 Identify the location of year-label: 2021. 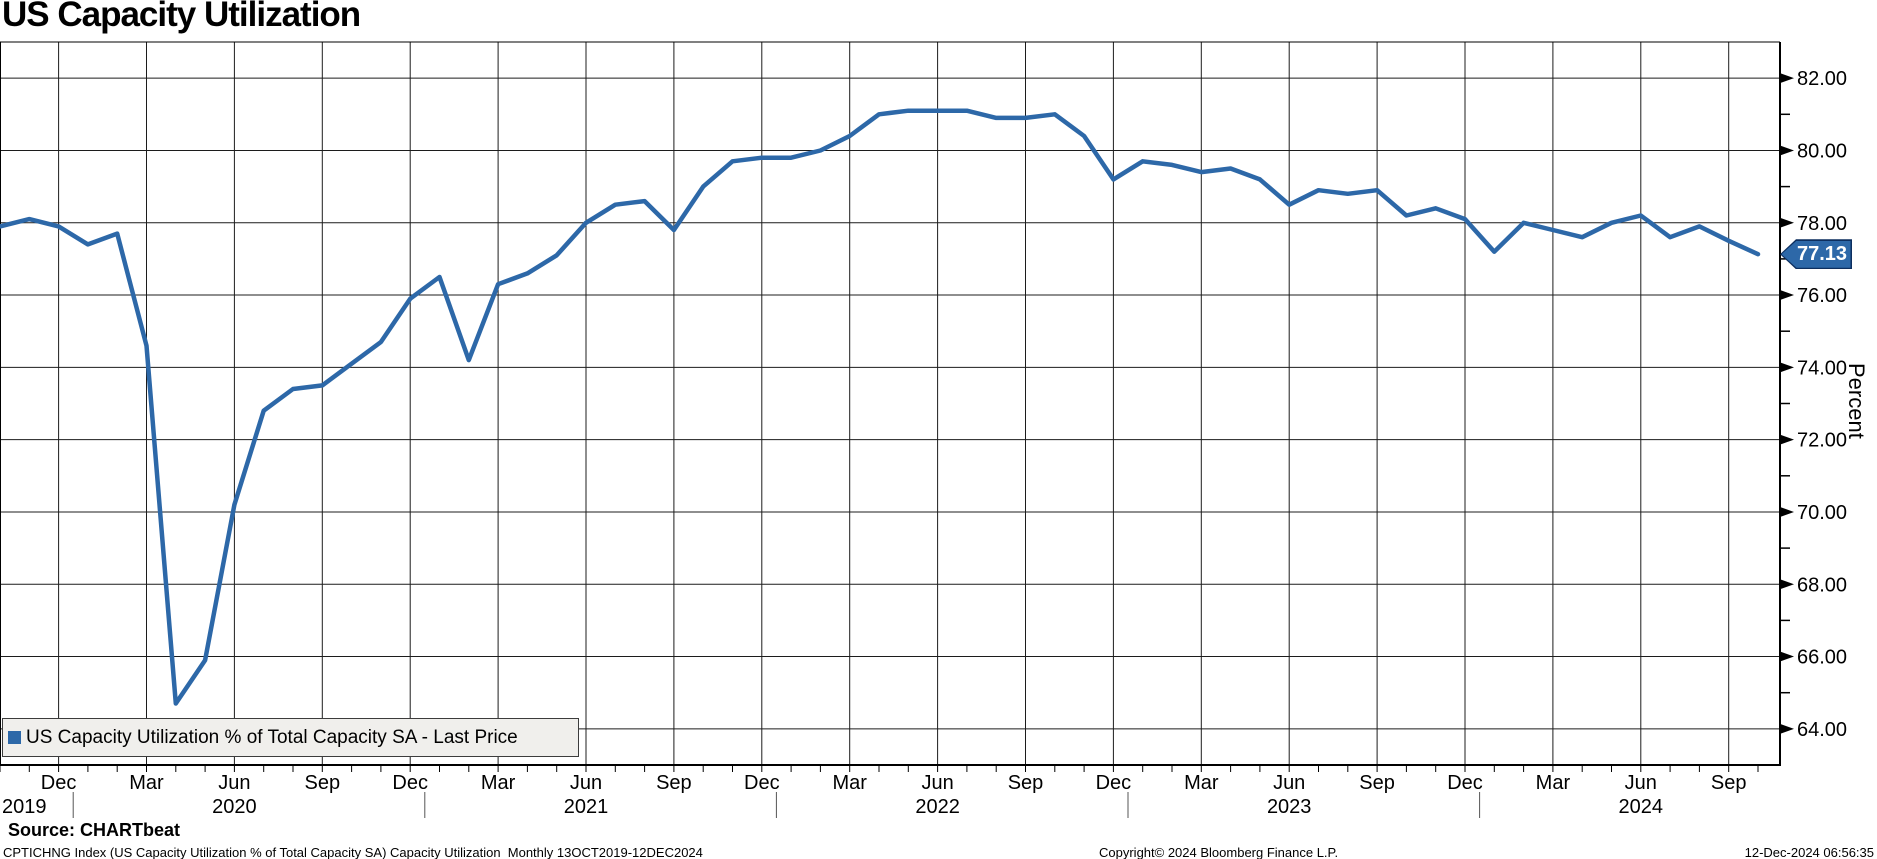
(586, 807).